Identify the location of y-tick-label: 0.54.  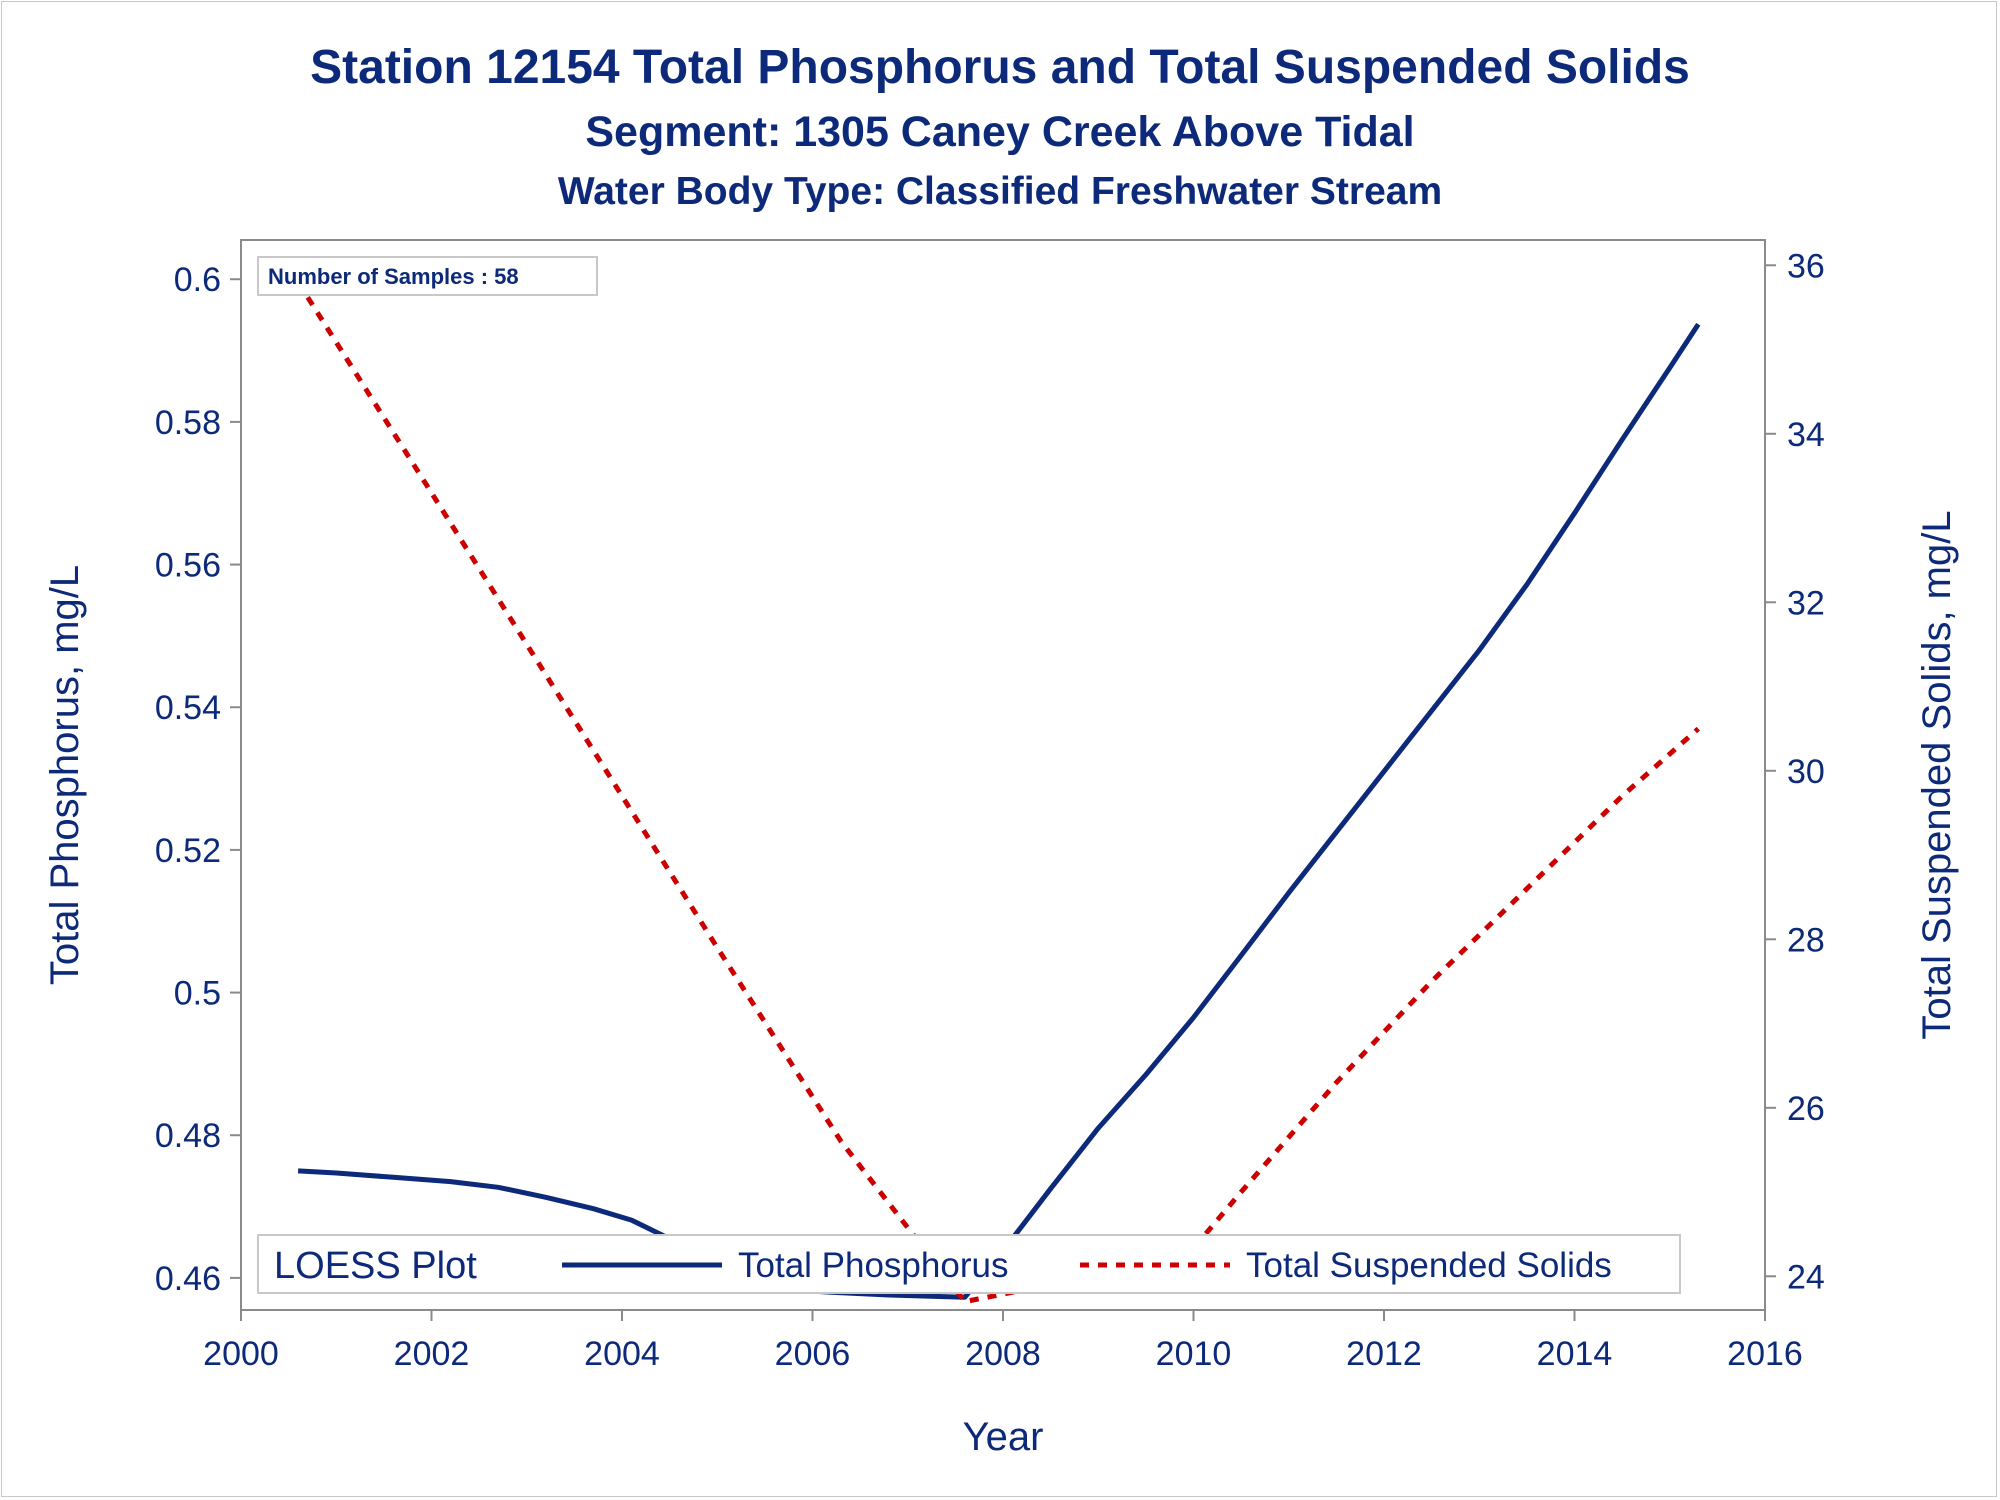
(188, 708).